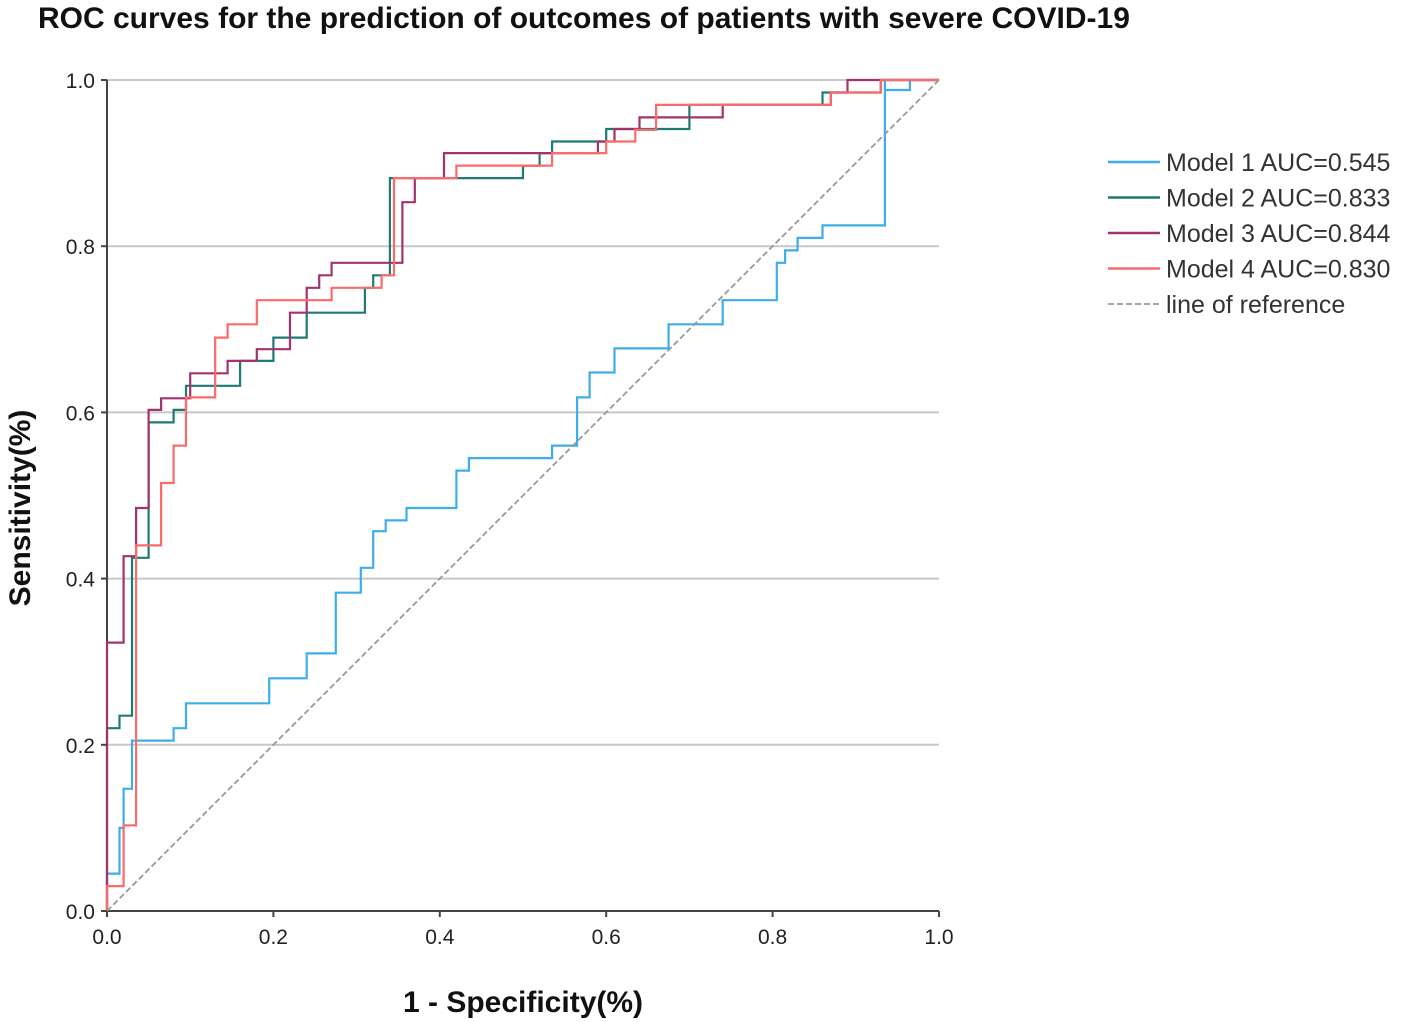 This screenshot has height=1022, width=1417. I want to click on x-tick-label-5: 1.0, so click(938, 937).